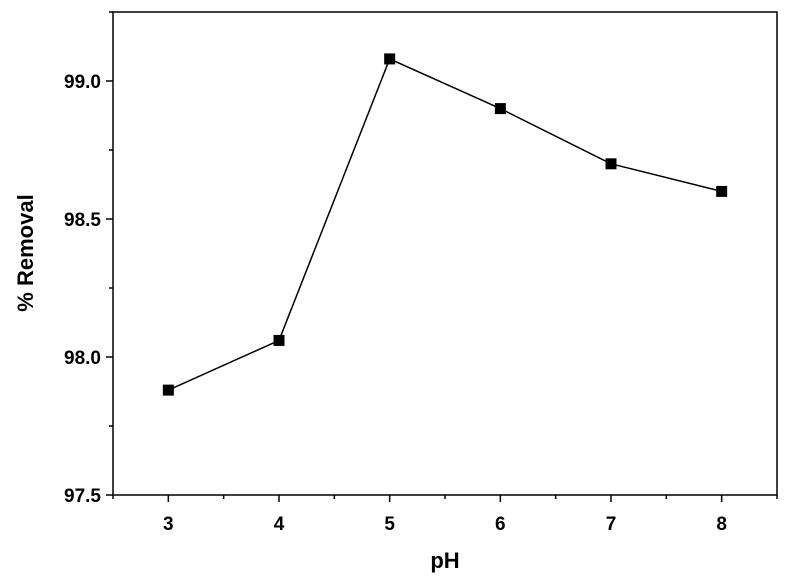 The height and width of the screenshot is (581, 803). What do you see at coordinates (82, 220) in the screenshot?
I see `y-tick-label: 98.5` at bounding box center [82, 220].